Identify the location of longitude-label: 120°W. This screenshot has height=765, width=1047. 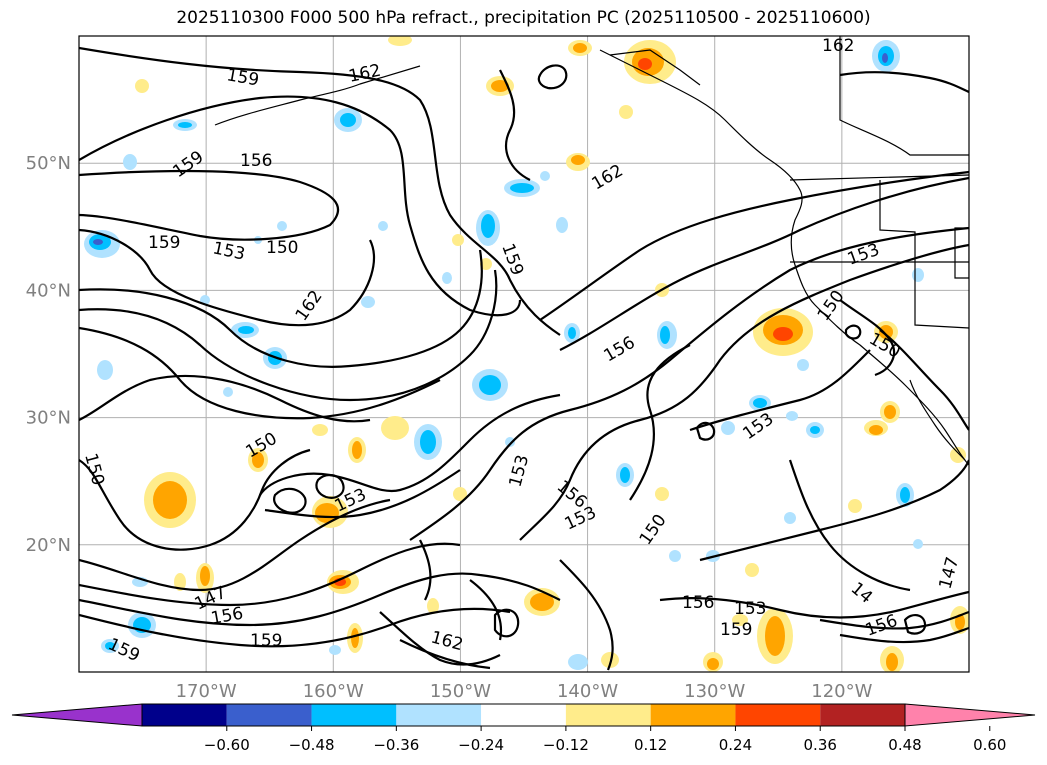
(841, 691).